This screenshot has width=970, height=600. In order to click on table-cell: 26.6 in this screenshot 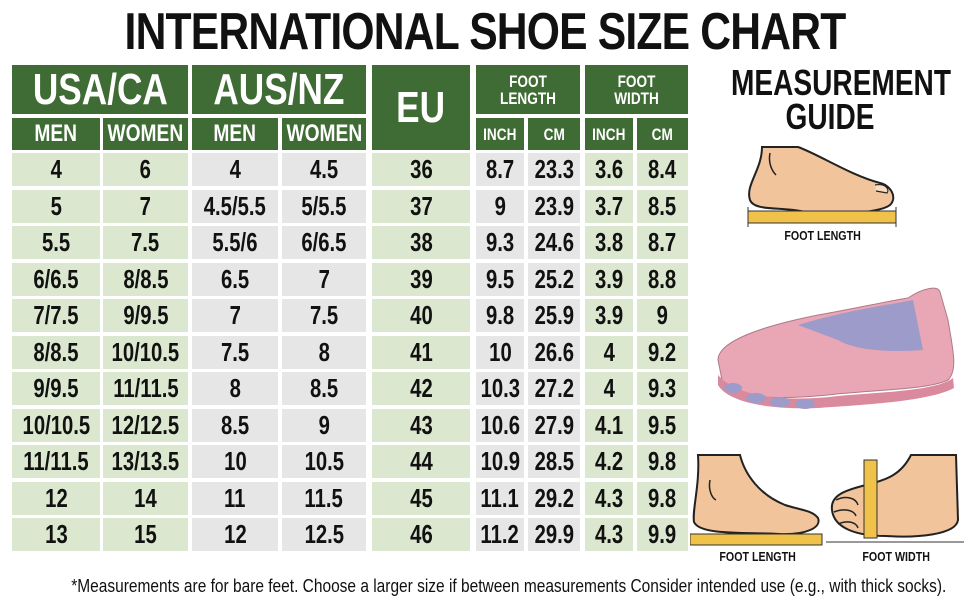, I will do `click(554, 352)`.